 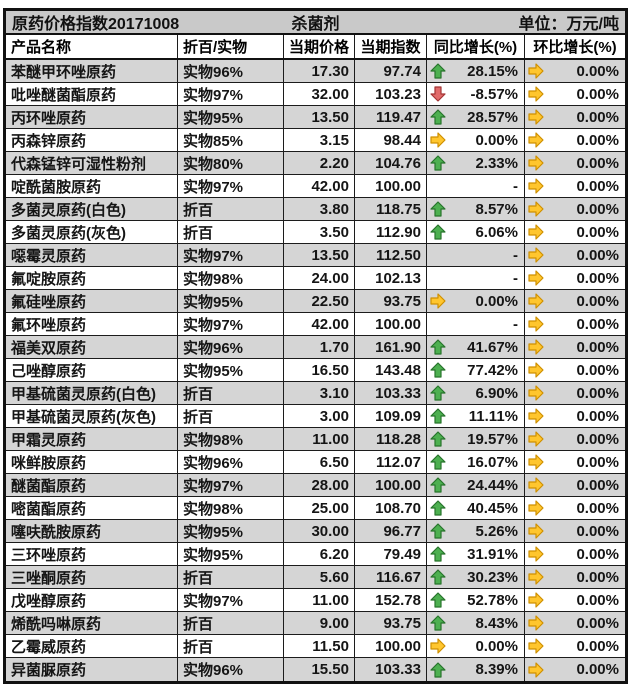 I want to click on table-row: 甲基硫菌灵原药(白色) 折百 3.10 103.33 6.90% 0.00%, so click(x=315, y=393).